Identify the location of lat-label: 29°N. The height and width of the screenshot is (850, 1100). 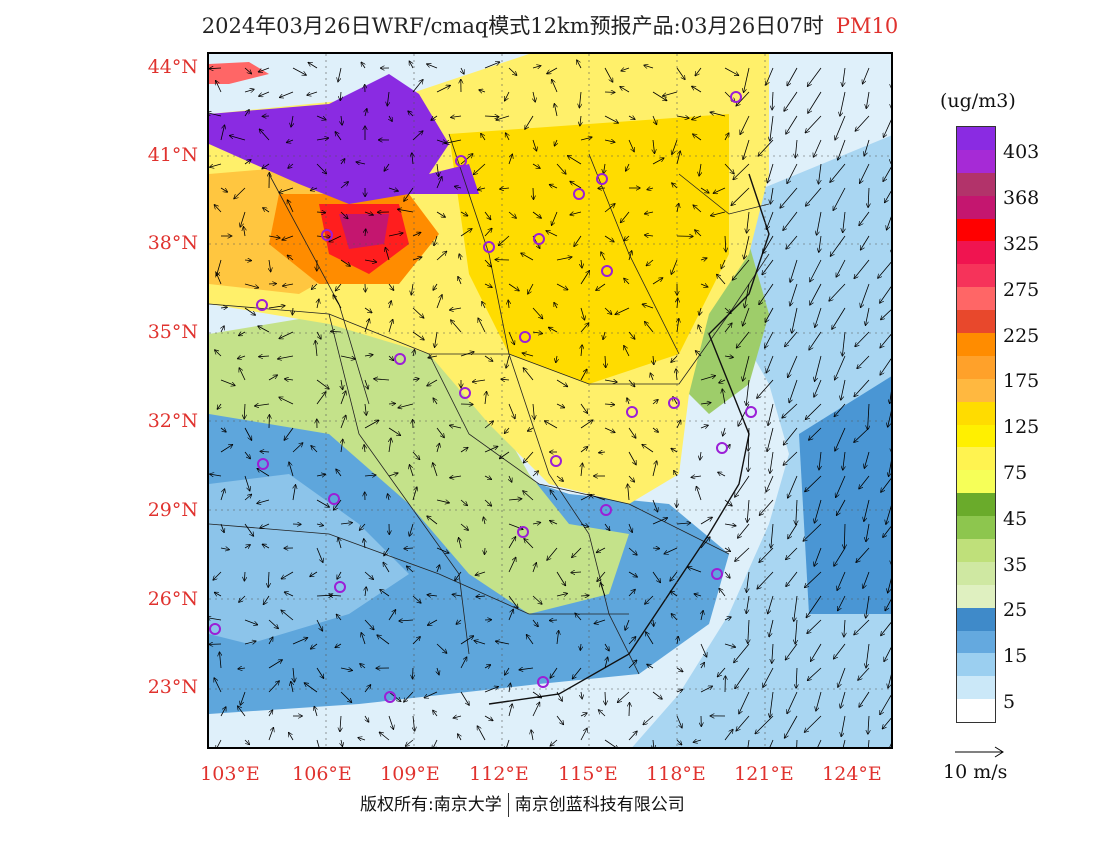
(169, 510).